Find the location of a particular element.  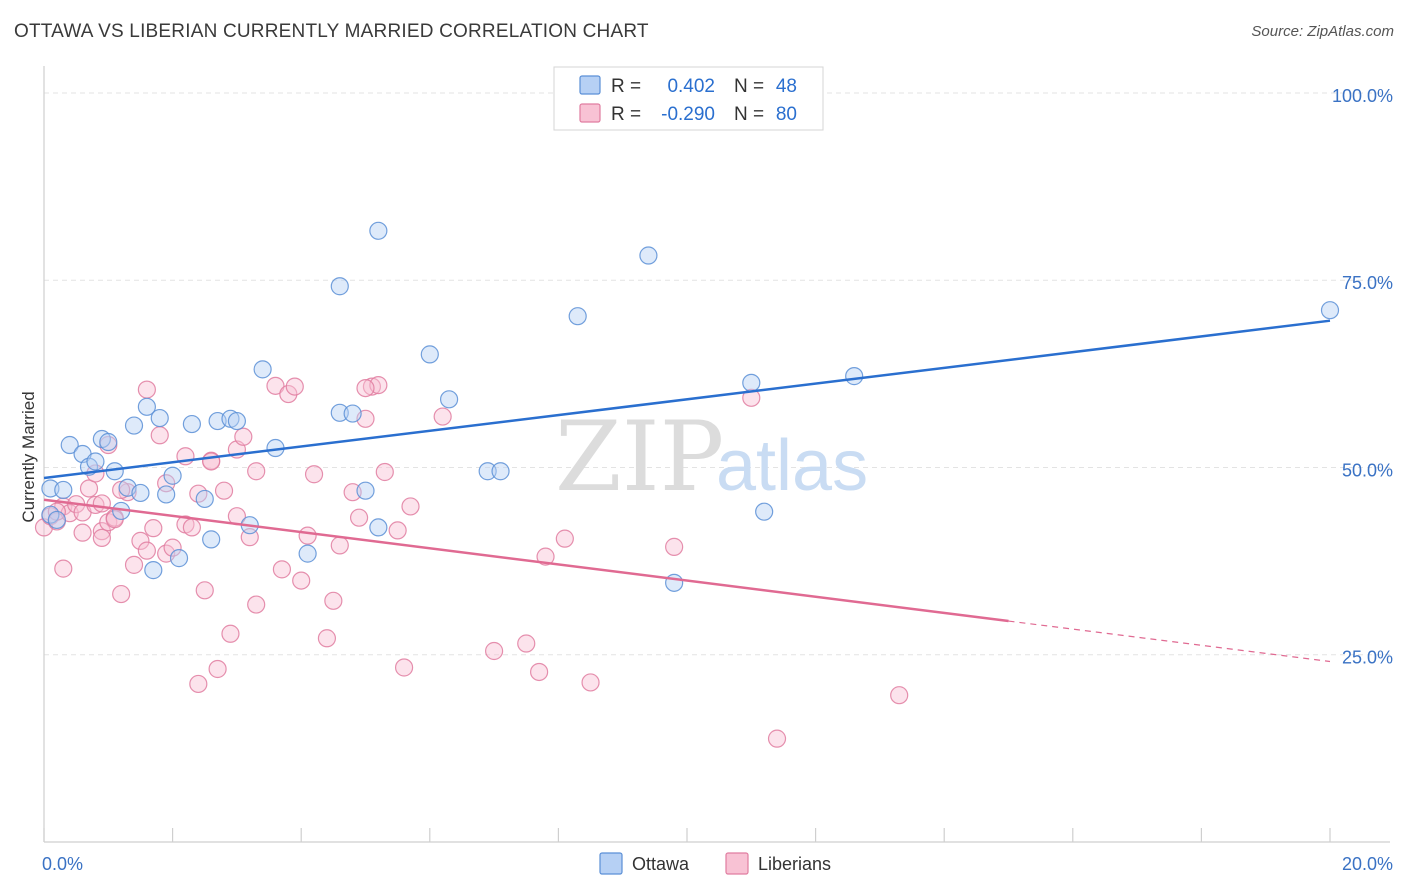

liberians-trend-extension is located at coordinates (1169, 641).